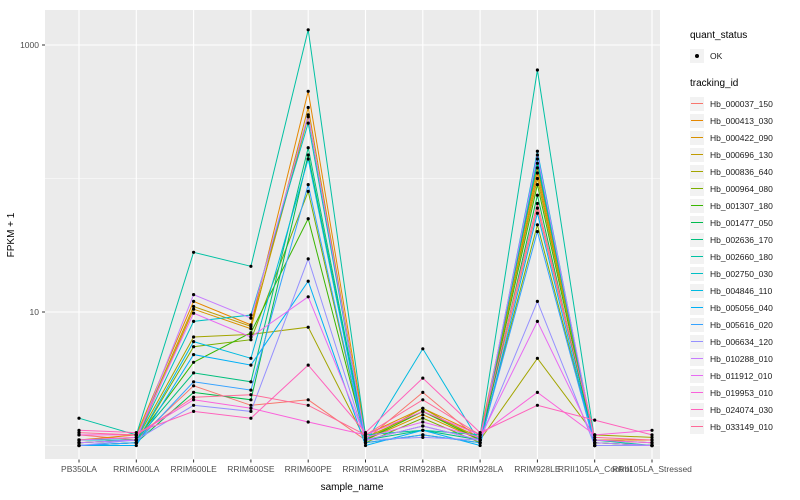 This screenshot has width=800, height=500. What do you see at coordinates (741, 324) in the screenshot?
I see `legend-item-label: Hb_005616_020` at bounding box center [741, 324].